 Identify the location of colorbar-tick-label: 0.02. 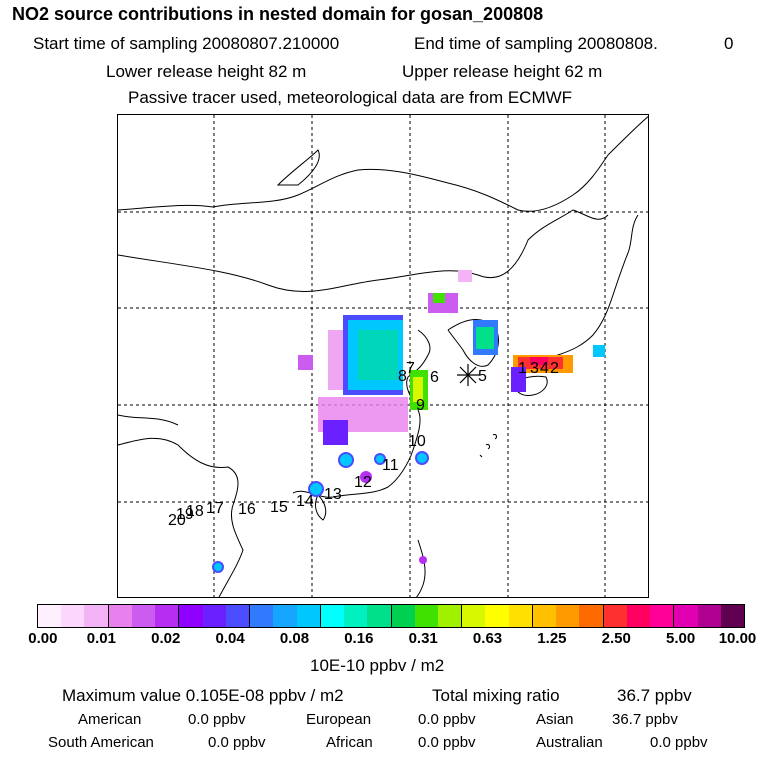
(166, 638).